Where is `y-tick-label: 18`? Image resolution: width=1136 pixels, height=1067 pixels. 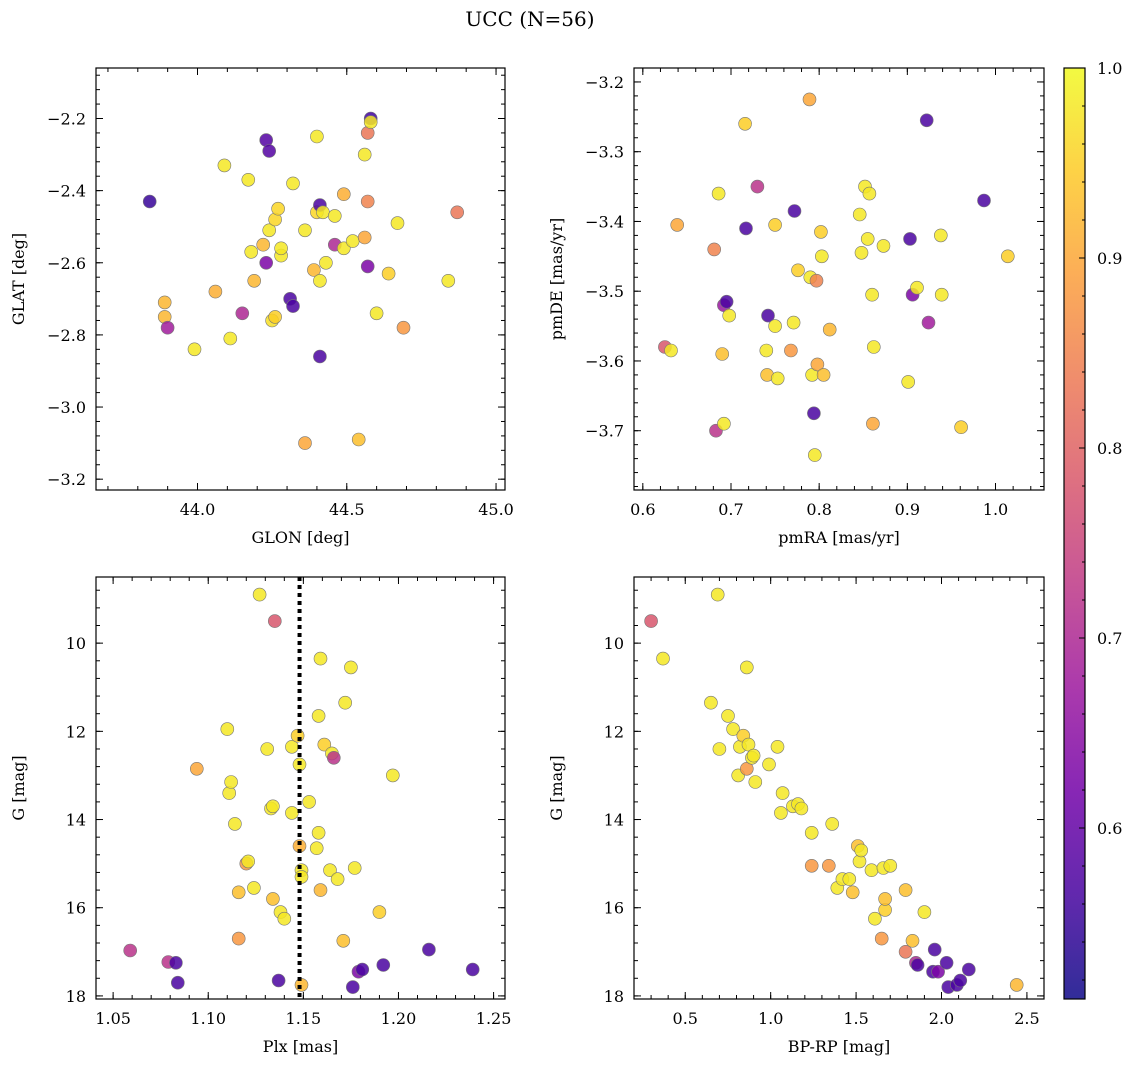 y-tick-label: 18 is located at coordinates (76, 996).